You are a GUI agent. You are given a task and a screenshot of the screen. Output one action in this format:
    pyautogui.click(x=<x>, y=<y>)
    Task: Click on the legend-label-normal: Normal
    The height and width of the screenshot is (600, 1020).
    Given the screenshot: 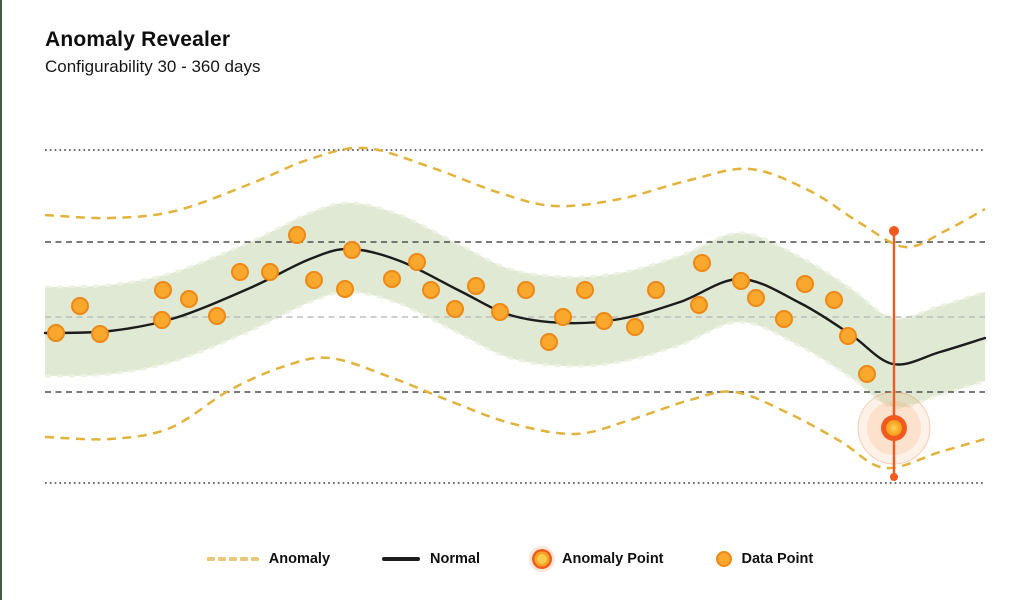 What is the action you would take?
    pyautogui.click(x=455, y=559)
    